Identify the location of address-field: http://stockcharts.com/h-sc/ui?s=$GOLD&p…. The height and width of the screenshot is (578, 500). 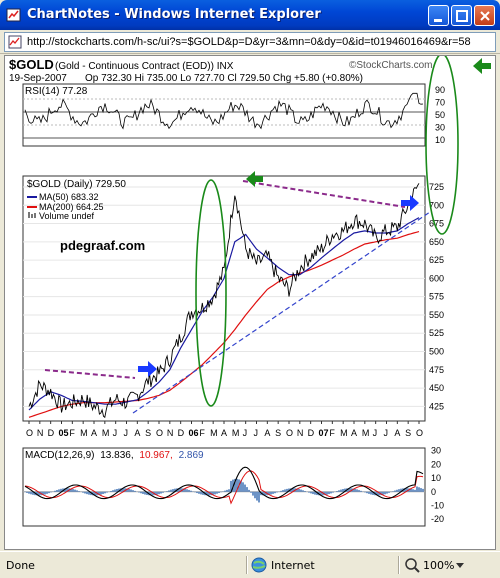
(250, 42).